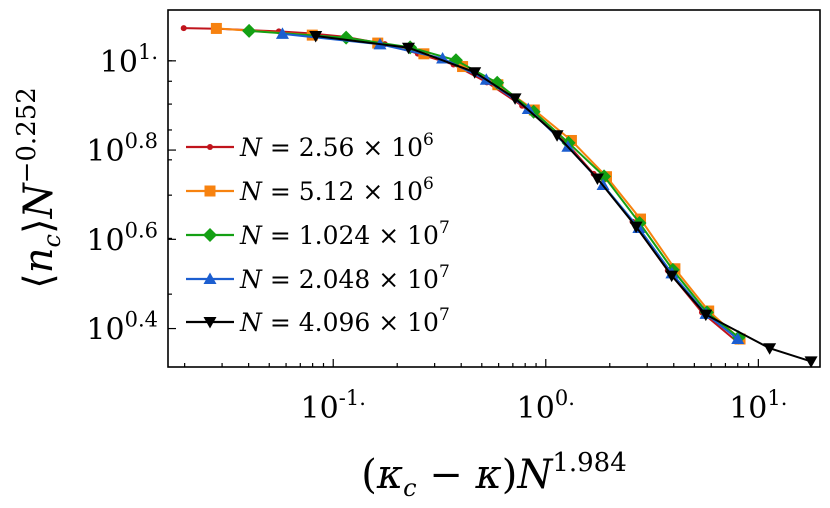 The height and width of the screenshot is (508, 830). I want to click on x-tick-label: 101., so click(758, 406).